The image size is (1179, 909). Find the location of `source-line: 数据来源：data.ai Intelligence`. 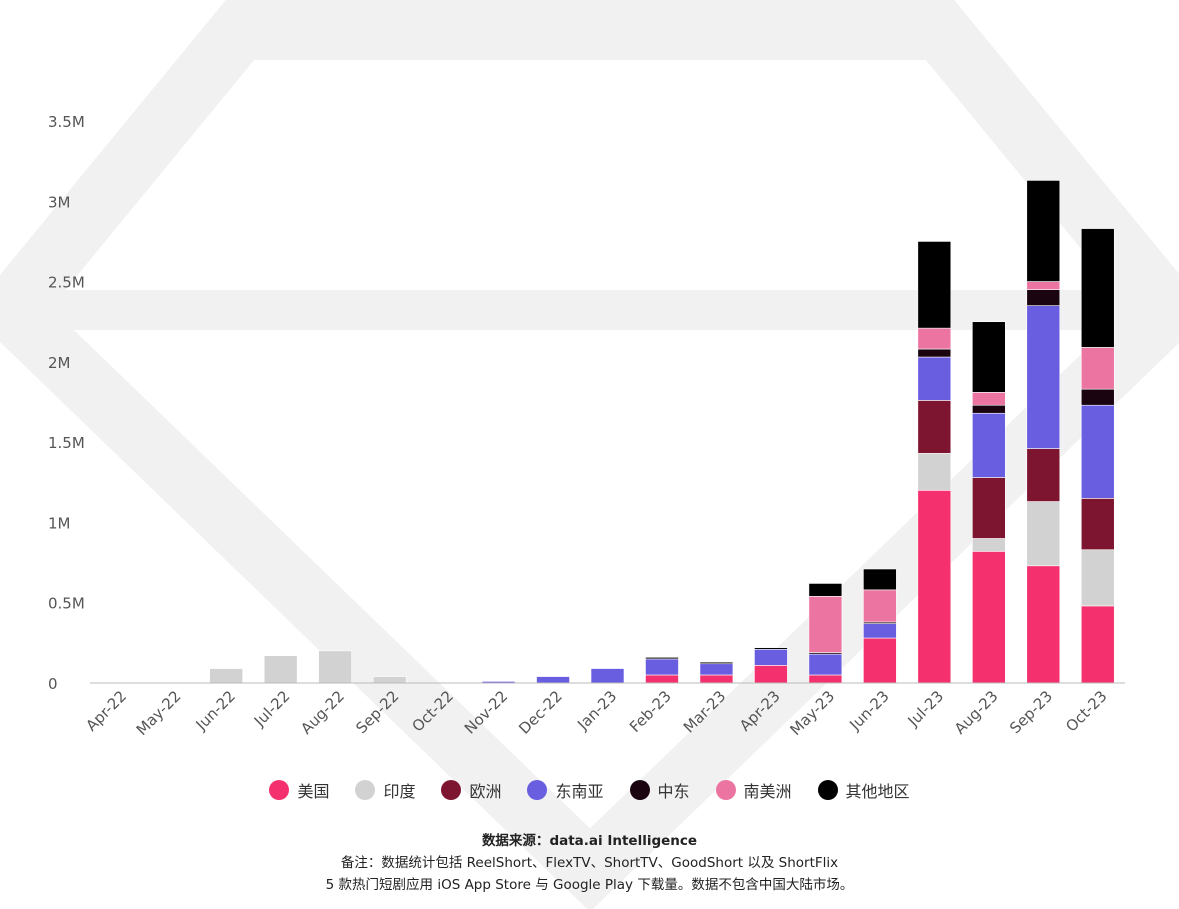

source-line: 数据来源：data.ai Intelligence is located at coordinates (589, 841).